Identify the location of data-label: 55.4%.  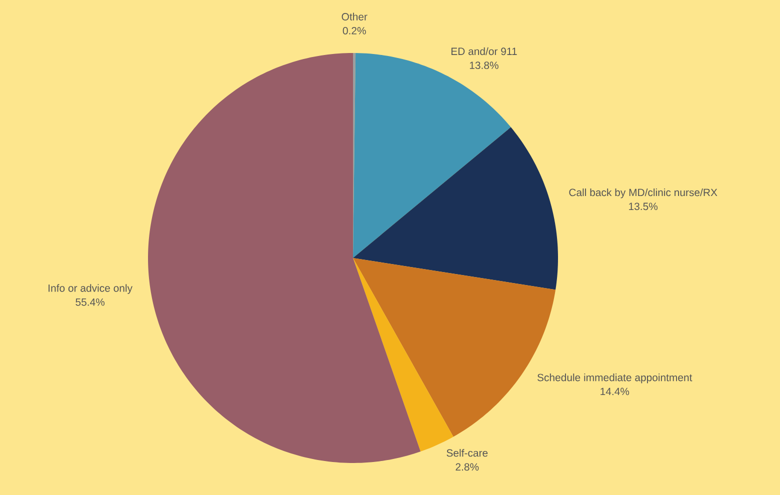
(90, 302).